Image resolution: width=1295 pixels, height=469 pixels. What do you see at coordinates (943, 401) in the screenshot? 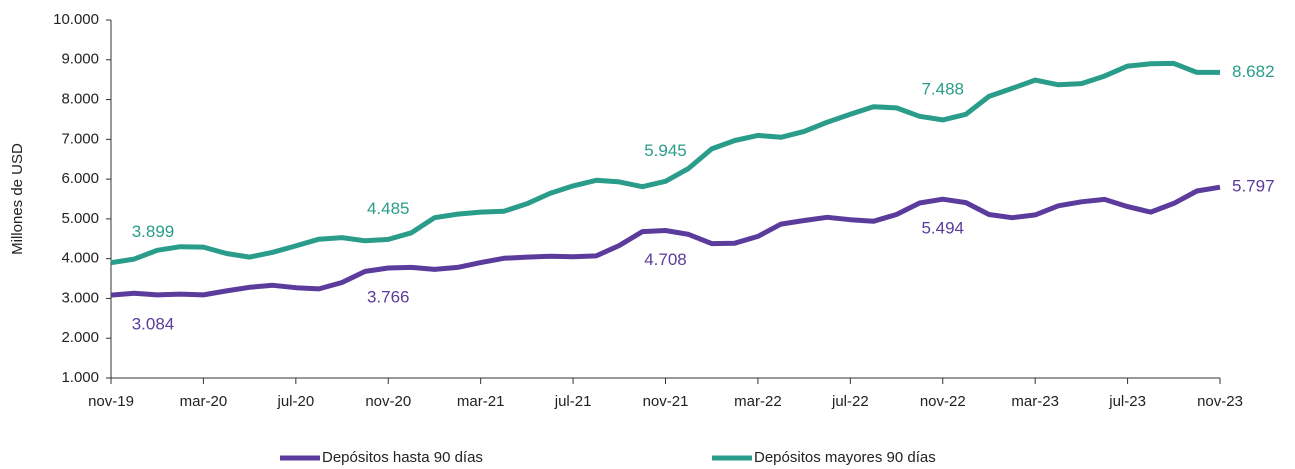
I see `x-tick-label: nov-22` at bounding box center [943, 401].